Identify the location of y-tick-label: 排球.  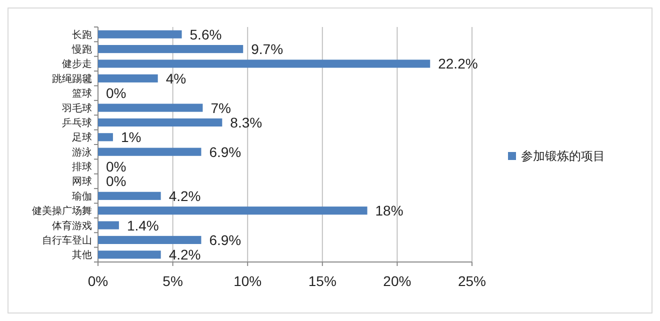
(82, 167).